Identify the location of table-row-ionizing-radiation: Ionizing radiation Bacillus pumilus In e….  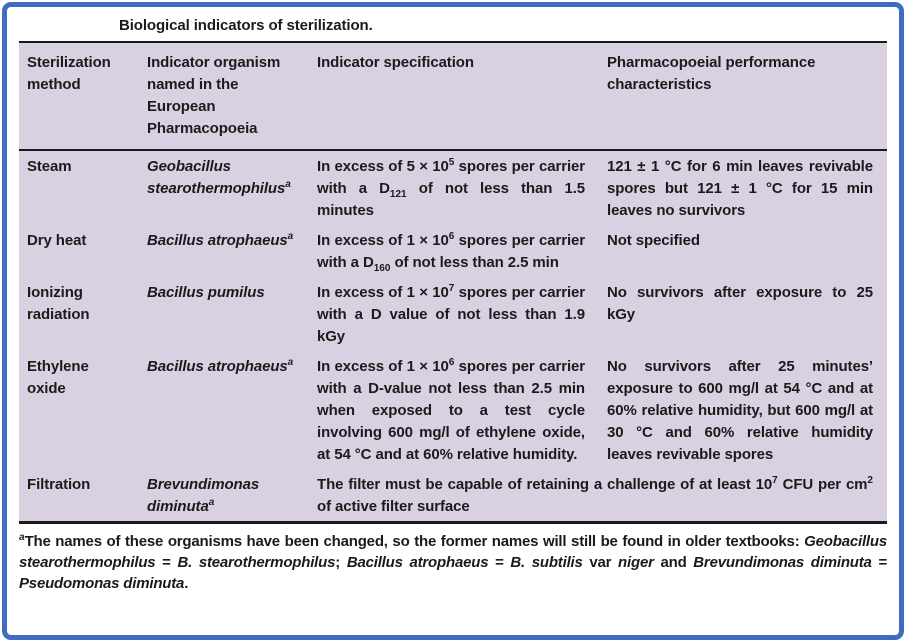
(453, 314).